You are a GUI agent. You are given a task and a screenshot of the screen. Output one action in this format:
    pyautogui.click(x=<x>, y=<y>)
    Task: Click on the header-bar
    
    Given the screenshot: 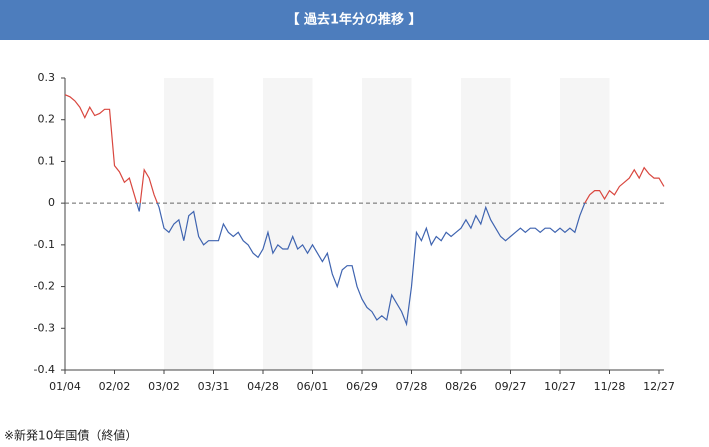 What is the action you would take?
    pyautogui.click(x=354, y=20)
    